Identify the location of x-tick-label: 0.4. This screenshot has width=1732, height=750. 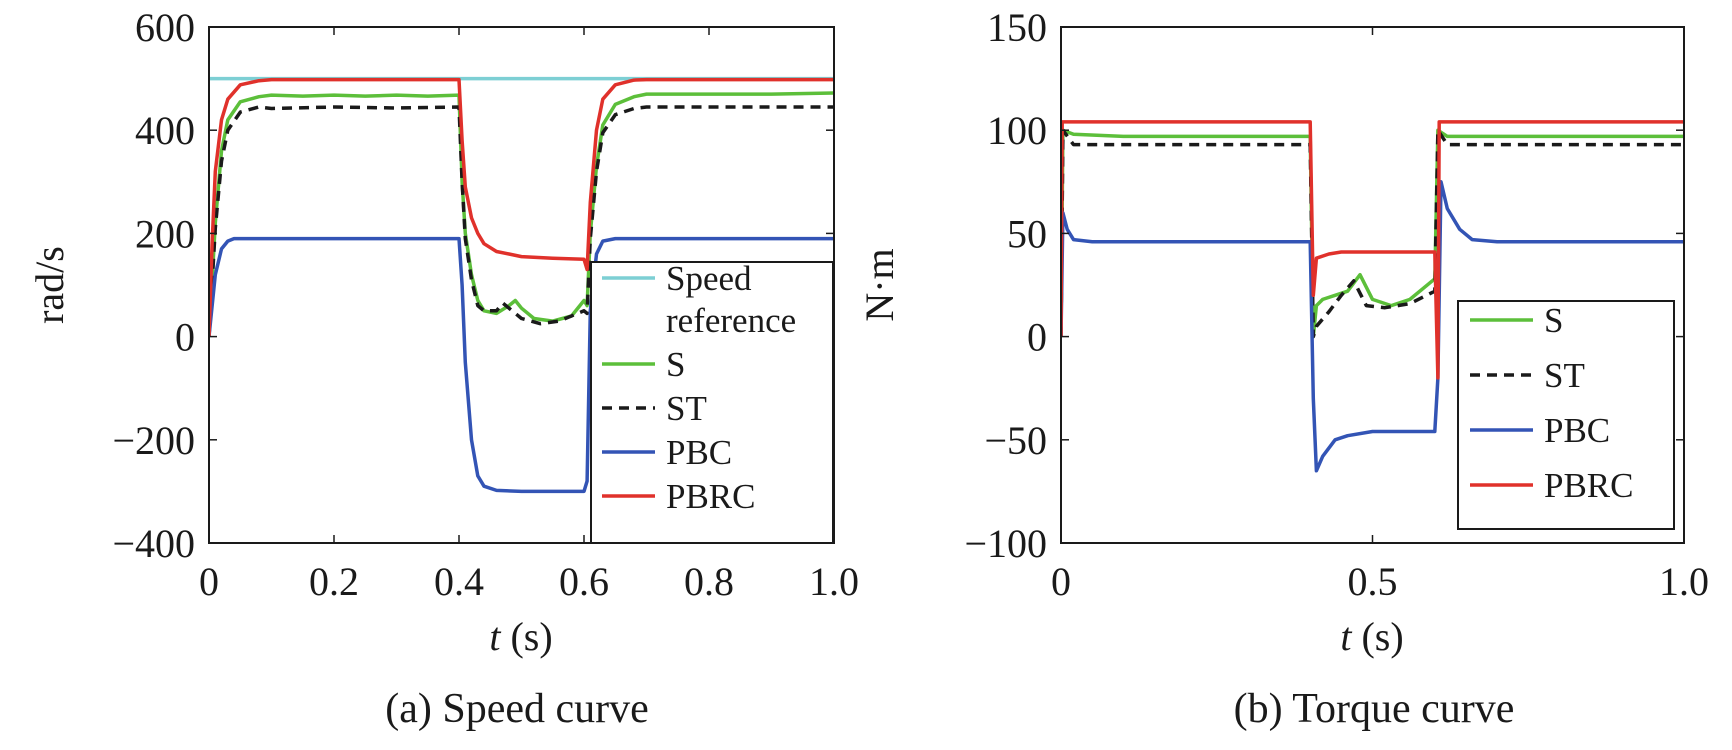
(459, 581).